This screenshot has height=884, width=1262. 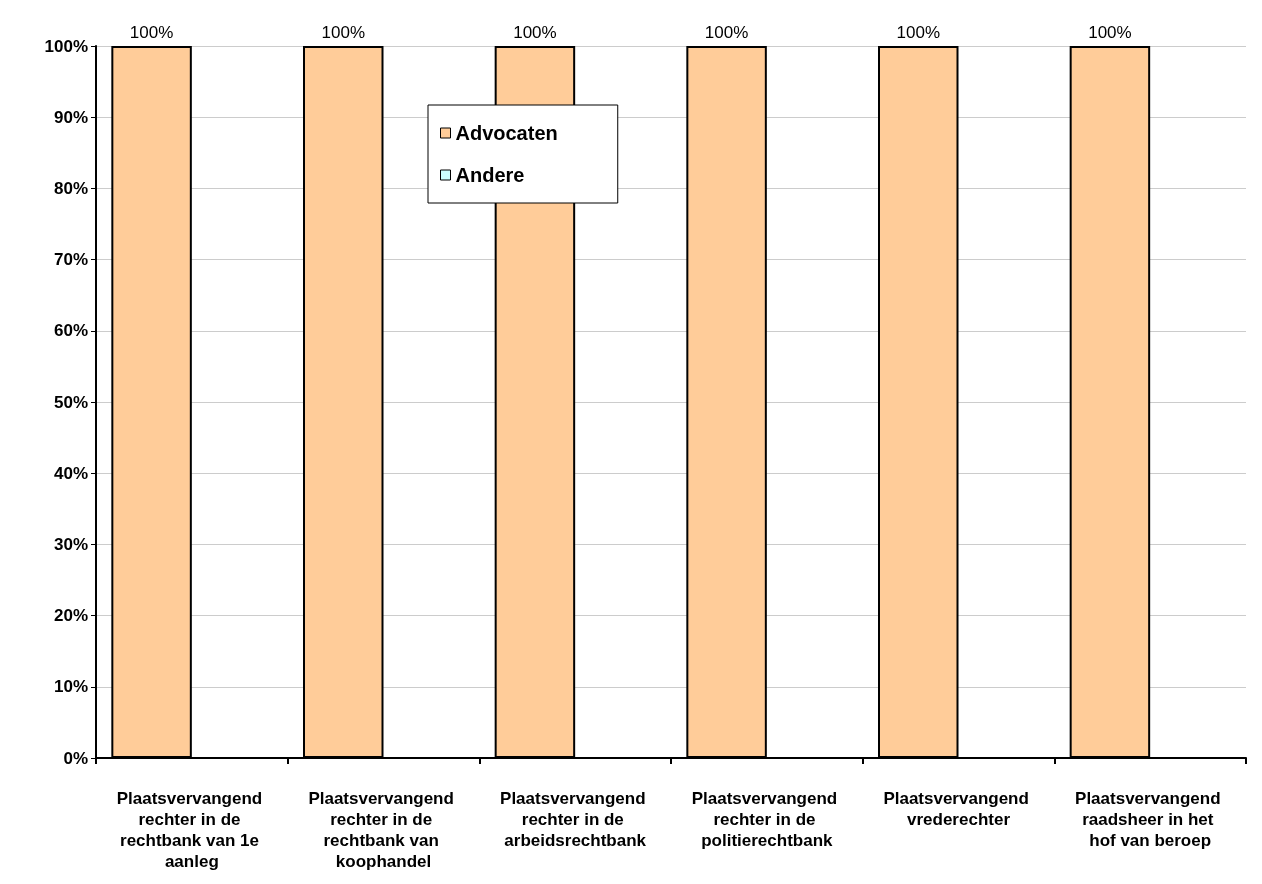 What do you see at coordinates (766, 819) in the screenshot?
I see `x-tick-label: Plaatsvervangend rechter in de politierechtbank` at bounding box center [766, 819].